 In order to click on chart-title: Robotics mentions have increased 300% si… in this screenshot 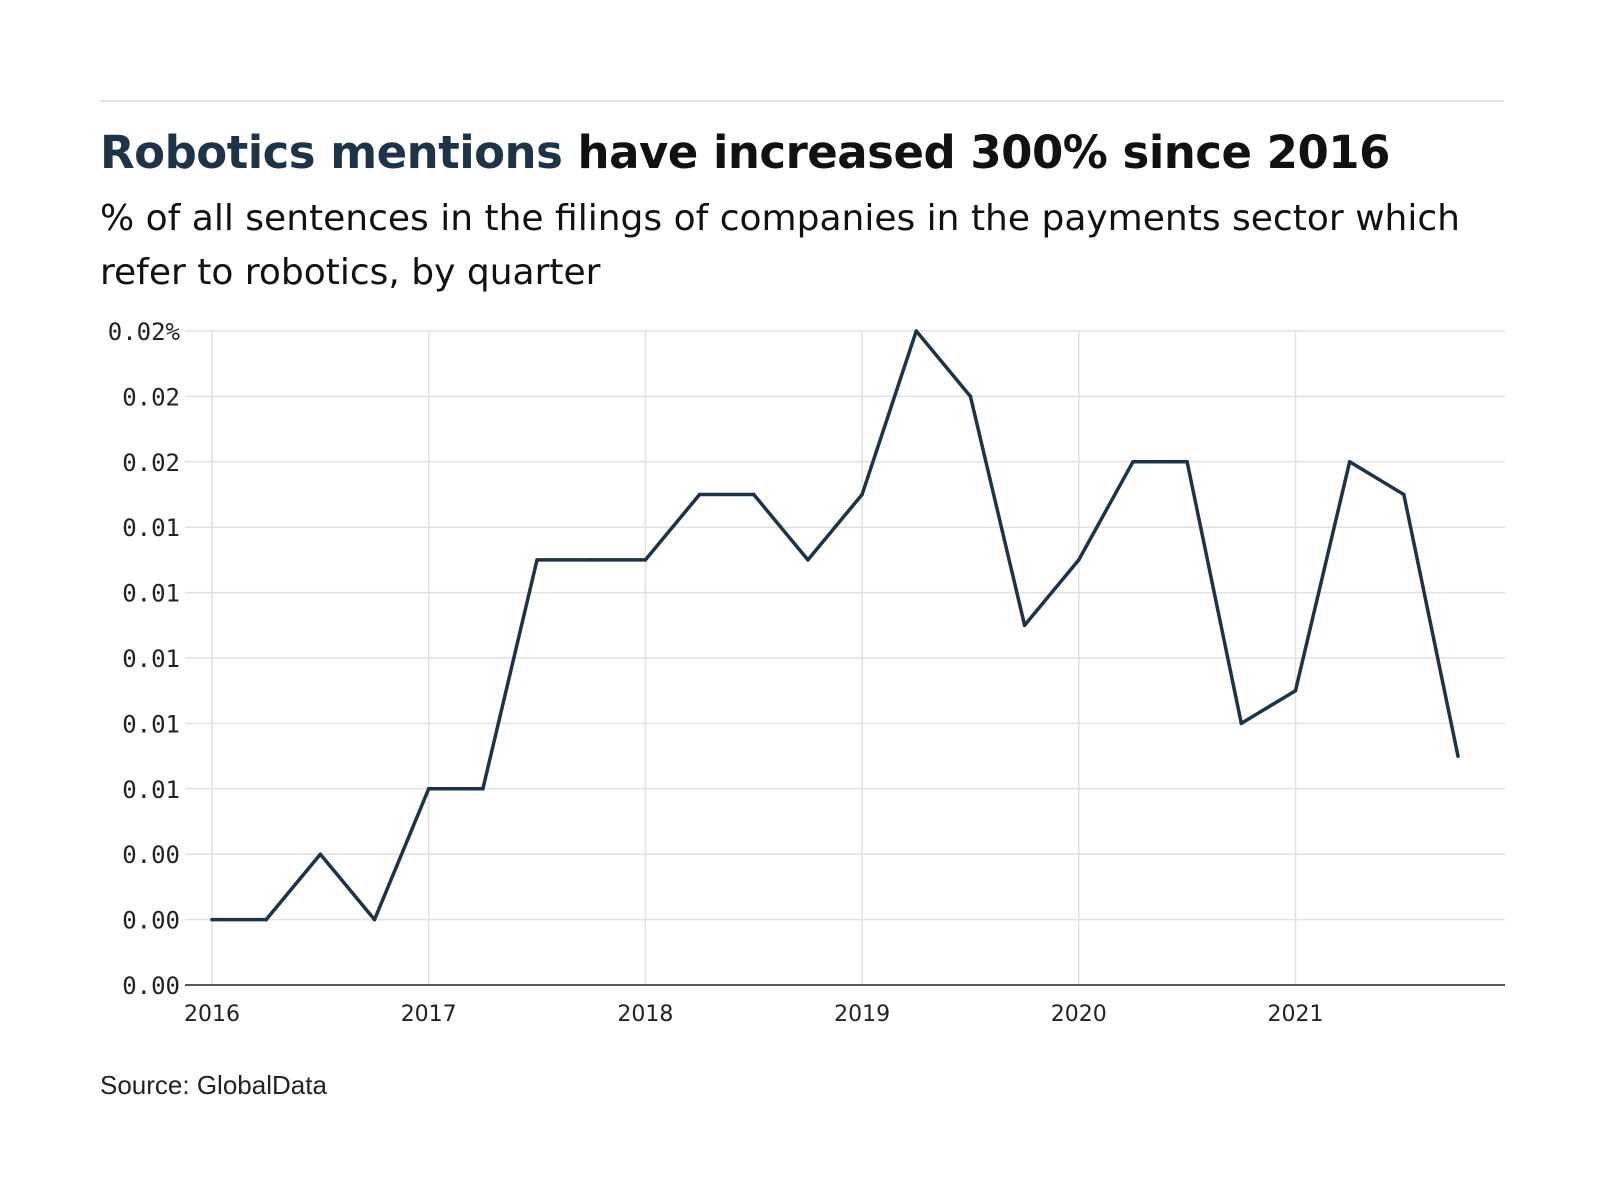, I will do `click(810, 153)`.